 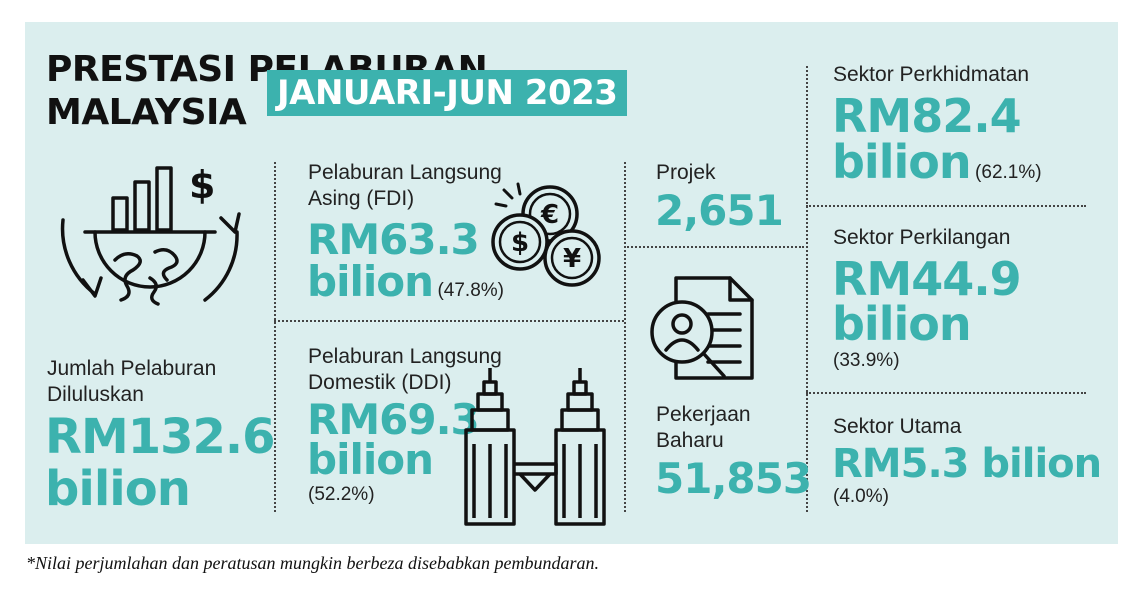 I want to click on manufacturing-label: Sektor Perkilangan, so click(x=922, y=237).